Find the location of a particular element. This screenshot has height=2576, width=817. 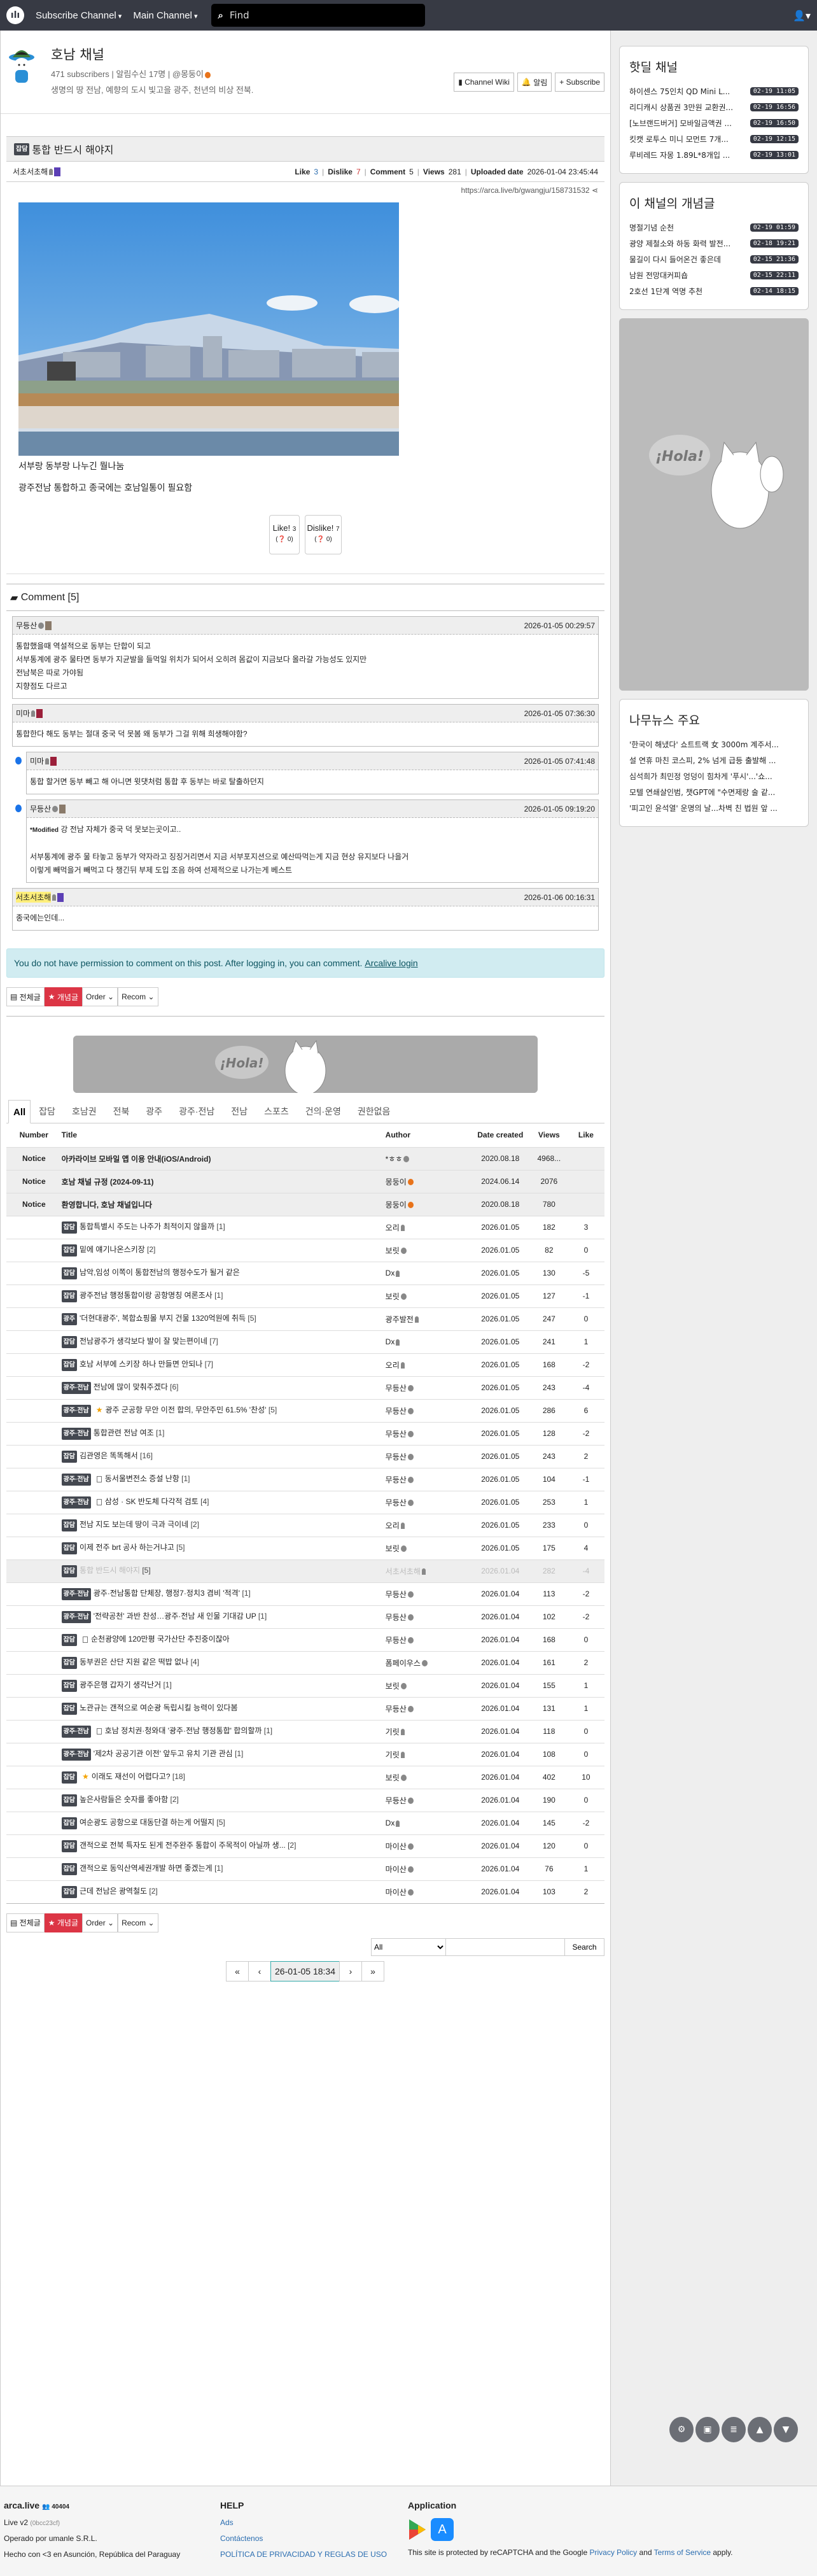

app-store-icon: A is located at coordinates (443, 2530).